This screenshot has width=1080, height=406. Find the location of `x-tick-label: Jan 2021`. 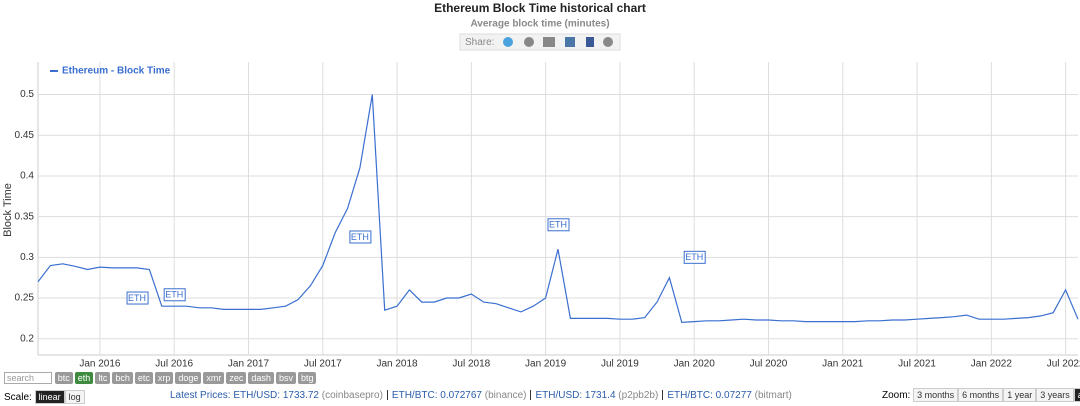

x-tick-label: Jan 2021 is located at coordinates (843, 363).